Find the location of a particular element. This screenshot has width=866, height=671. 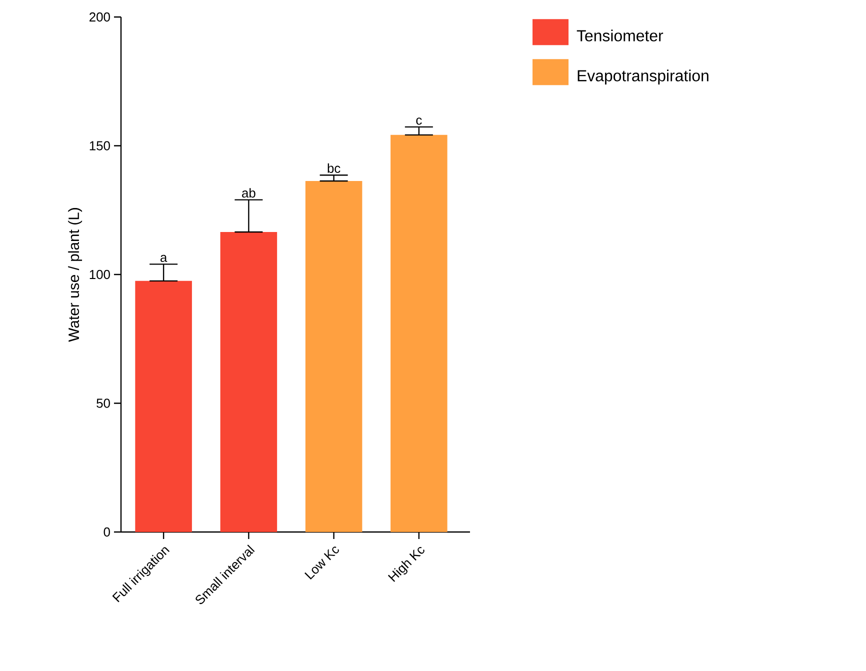

y-tick-label: 150 is located at coordinates (100, 145).